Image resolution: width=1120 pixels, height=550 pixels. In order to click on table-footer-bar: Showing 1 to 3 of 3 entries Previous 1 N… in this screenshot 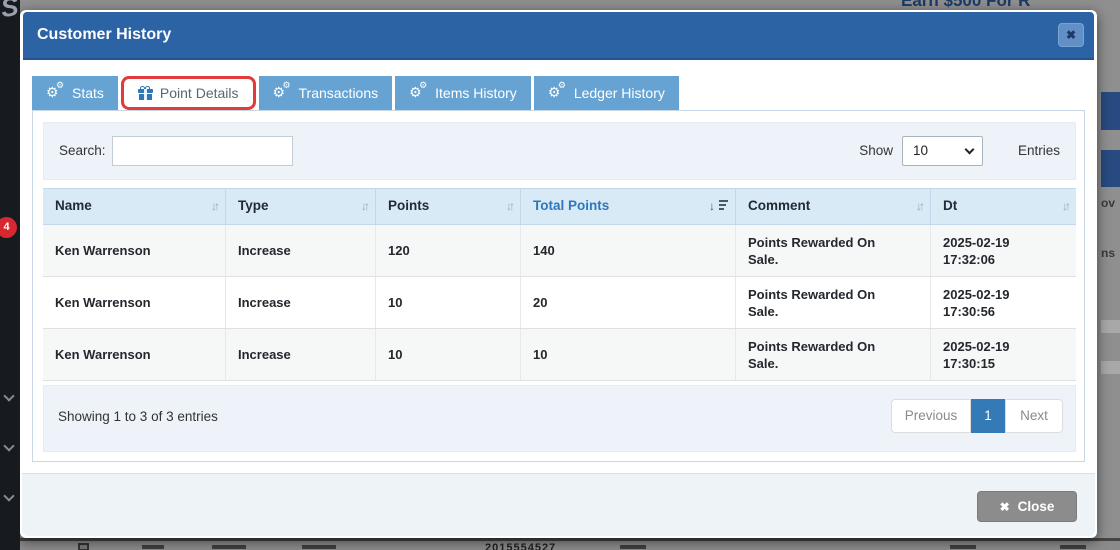, I will do `click(559, 418)`.